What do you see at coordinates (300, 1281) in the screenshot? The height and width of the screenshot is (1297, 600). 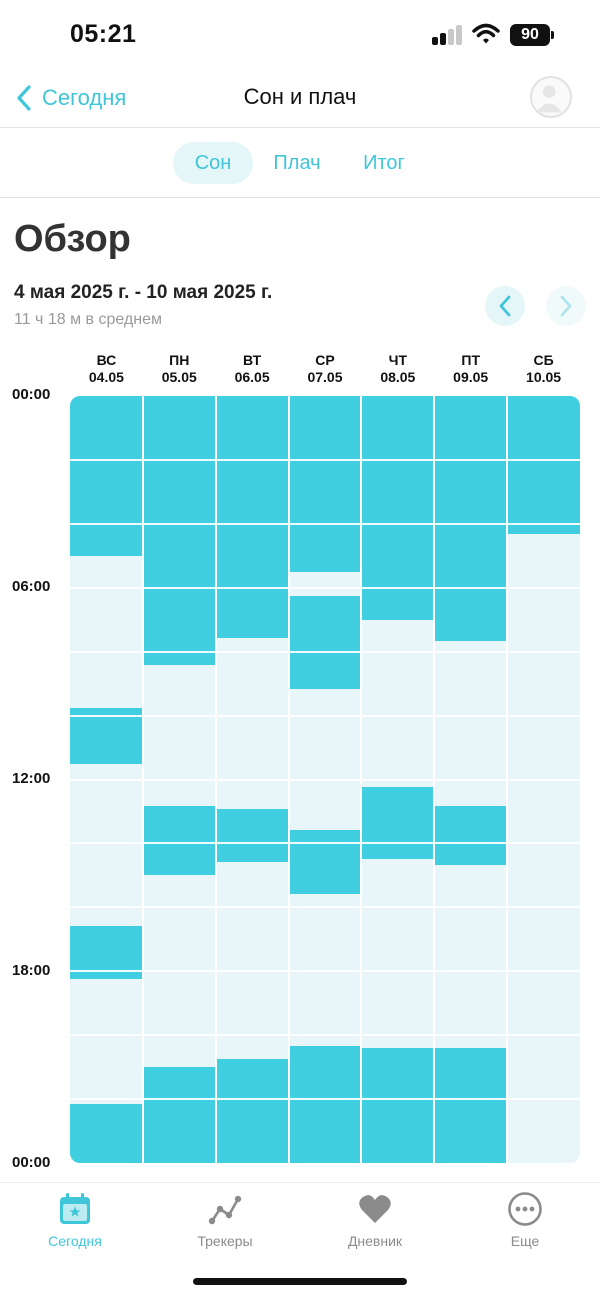 I see `home-indicator` at bounding box center [300, 1281].